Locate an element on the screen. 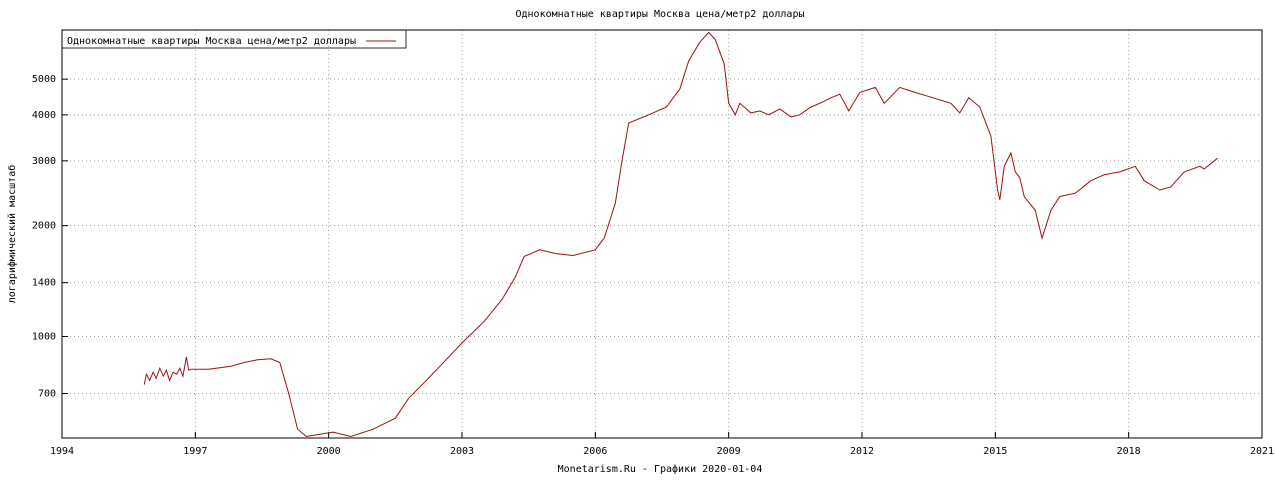  x-tick-label: 1997 is located at coordinates (195, 451).